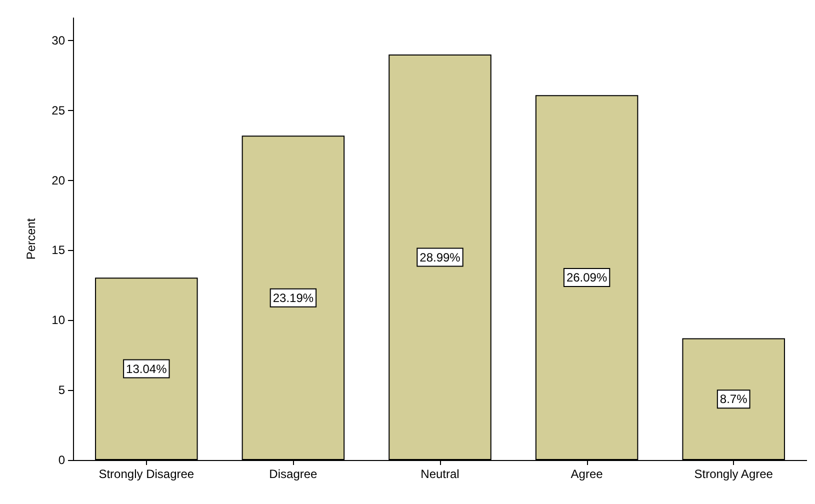 This screenshot has width=815, height=504. What do you see at coordinates (31, 239) in the screenshot?
I see `y-axis-title: Percent` at bounding box center [31, 239].